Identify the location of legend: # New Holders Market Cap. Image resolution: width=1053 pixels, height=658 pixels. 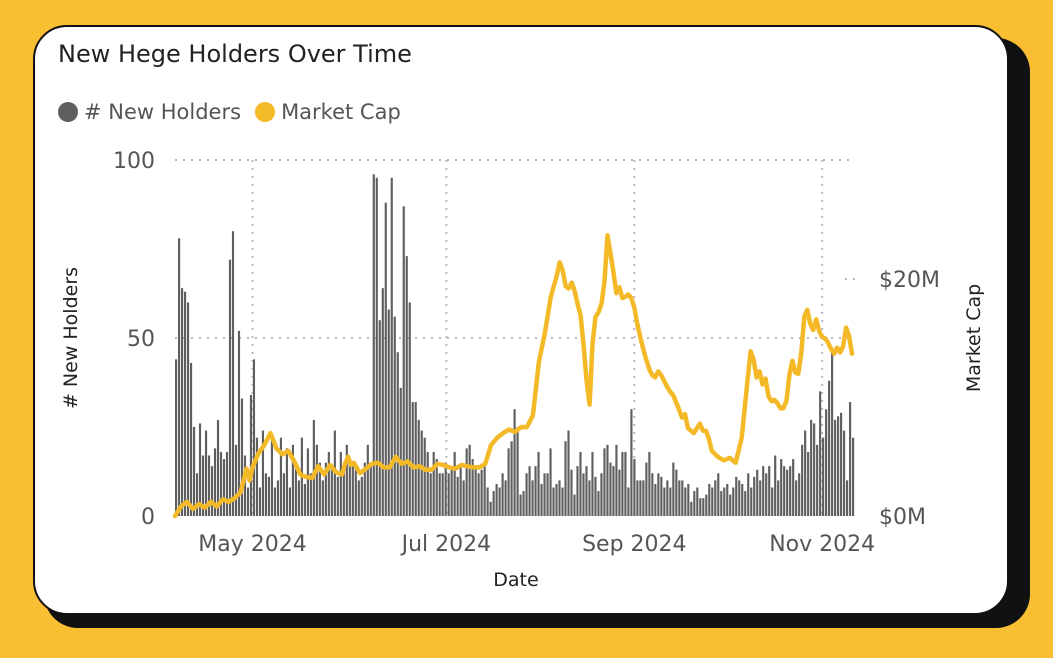
(236, 112).